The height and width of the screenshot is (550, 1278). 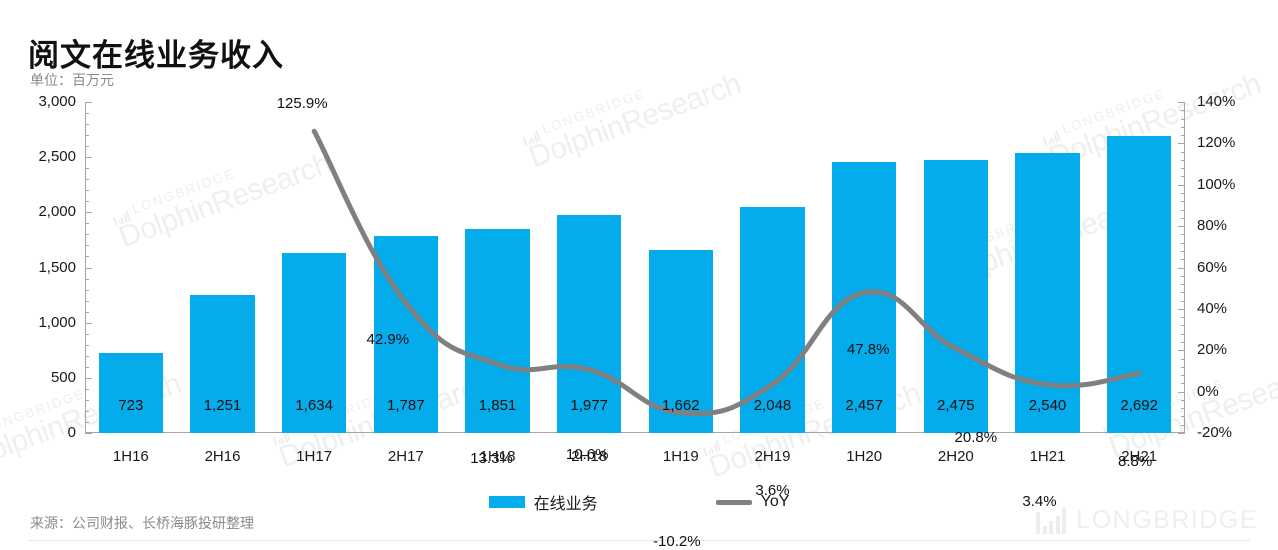 I want to click on x-axis-tick-label: 1H18, so click(x=497, y=456).